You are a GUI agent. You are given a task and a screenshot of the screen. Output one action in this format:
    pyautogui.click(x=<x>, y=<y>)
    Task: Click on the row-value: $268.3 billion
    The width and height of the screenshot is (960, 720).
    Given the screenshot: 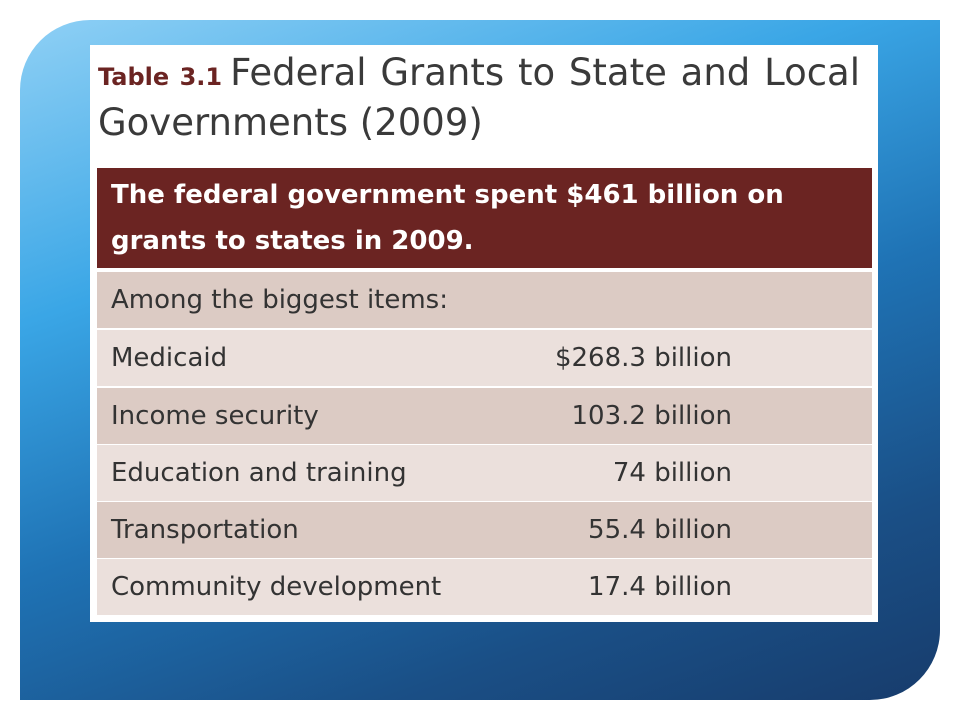 What is the action you would take?
    pyautogui.click(x=643, y=358)
    